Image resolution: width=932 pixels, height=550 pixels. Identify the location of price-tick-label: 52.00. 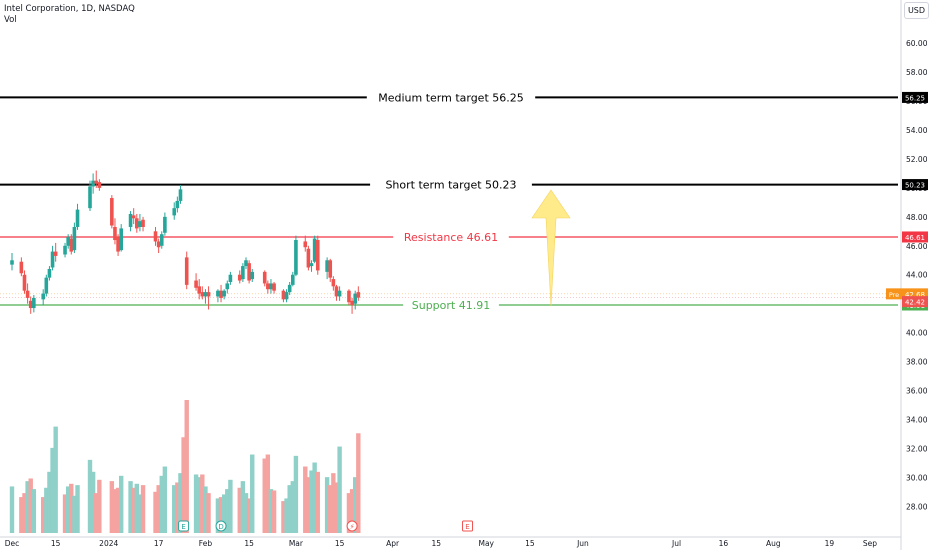
(917, 159).